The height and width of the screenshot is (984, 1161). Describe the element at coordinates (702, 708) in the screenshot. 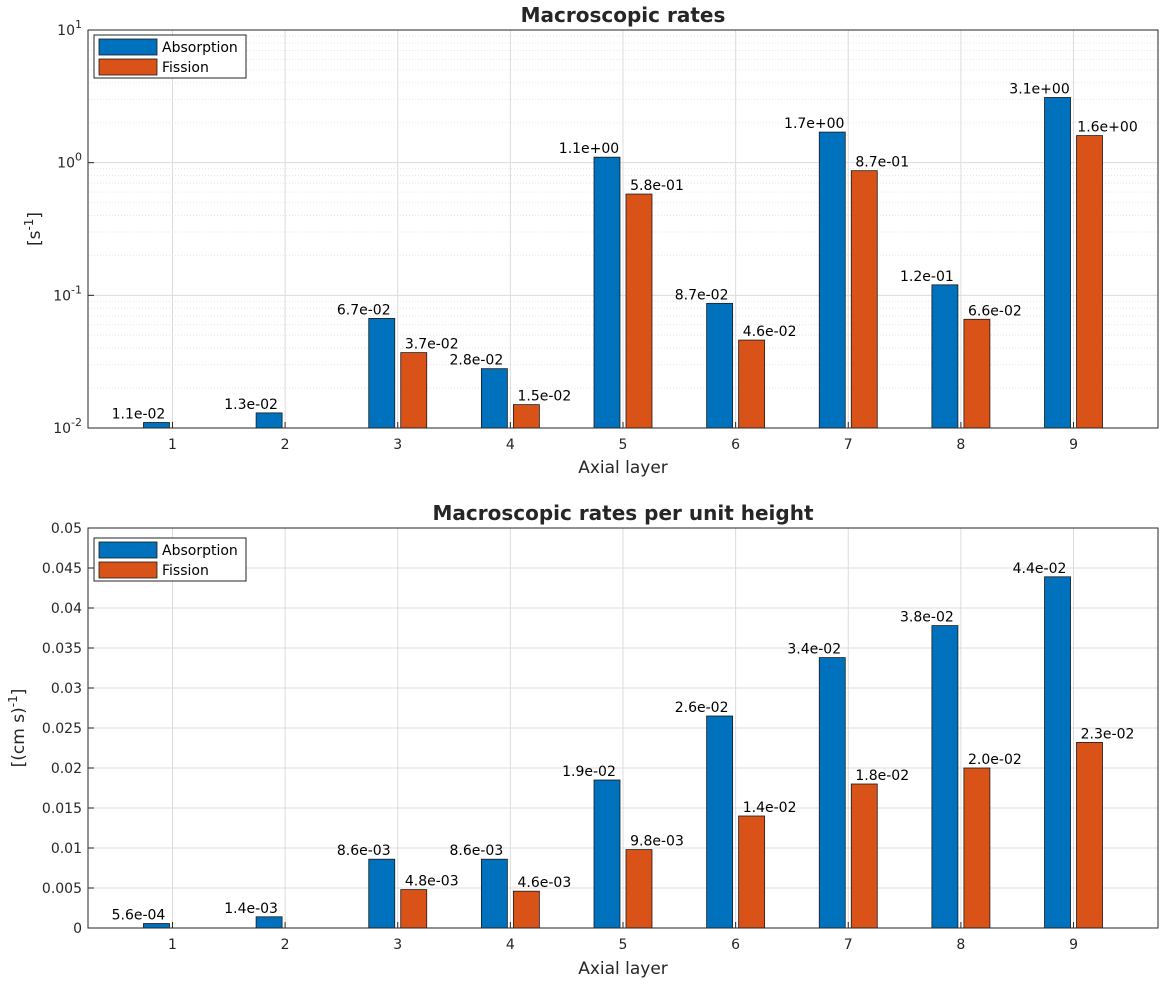

I see `data-label: 2.6e-02` at that location.